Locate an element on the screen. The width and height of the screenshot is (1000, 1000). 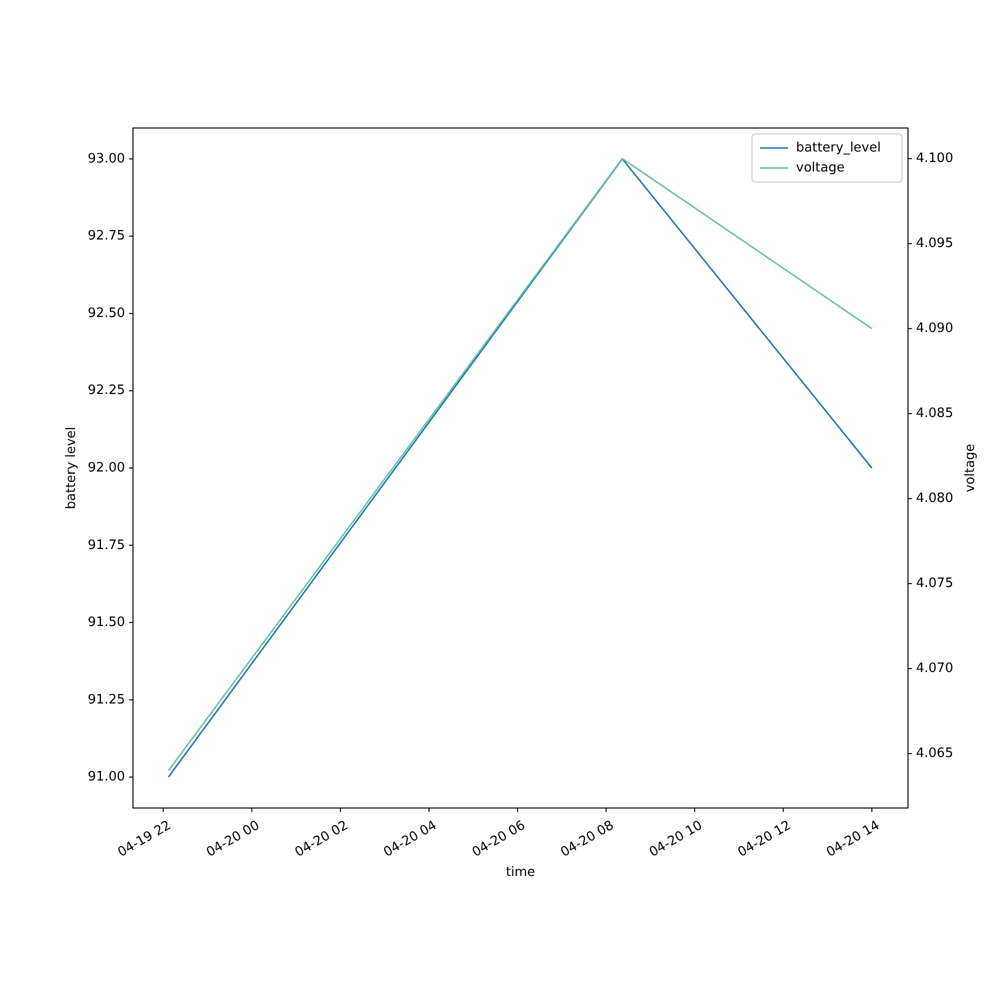
y-tick-label: 91.50 is located at coordinates (106, 622).